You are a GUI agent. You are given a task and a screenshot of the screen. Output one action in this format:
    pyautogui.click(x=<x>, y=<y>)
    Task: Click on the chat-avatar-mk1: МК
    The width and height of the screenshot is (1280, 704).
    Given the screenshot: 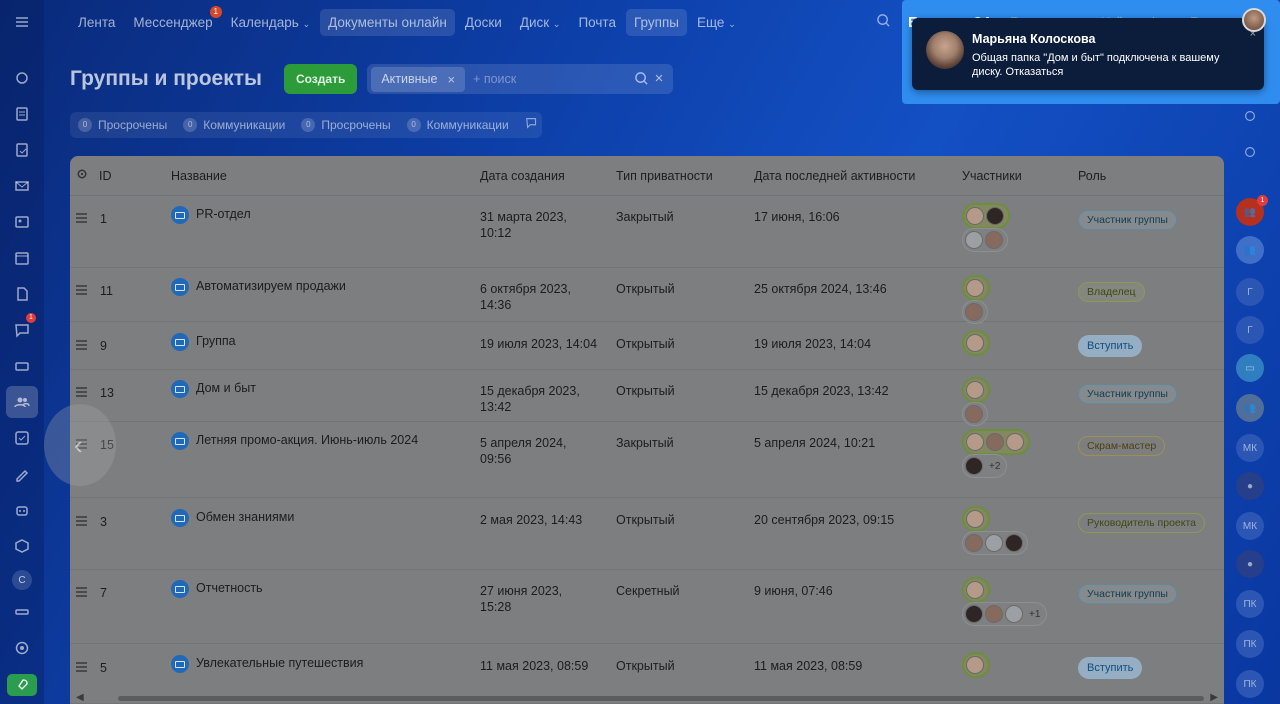 What is the action you would take?
    pyautogui.click(x=1250, y=448)
    